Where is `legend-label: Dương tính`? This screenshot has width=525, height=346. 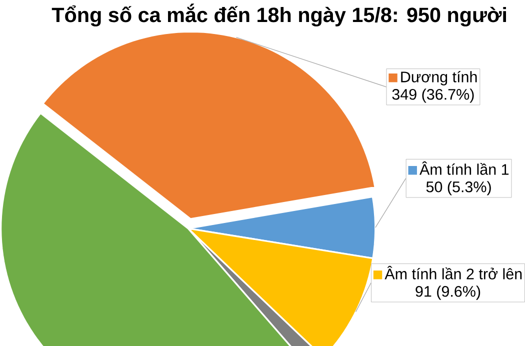 legend-label: Dương tính is located at coordinates (439, 78).